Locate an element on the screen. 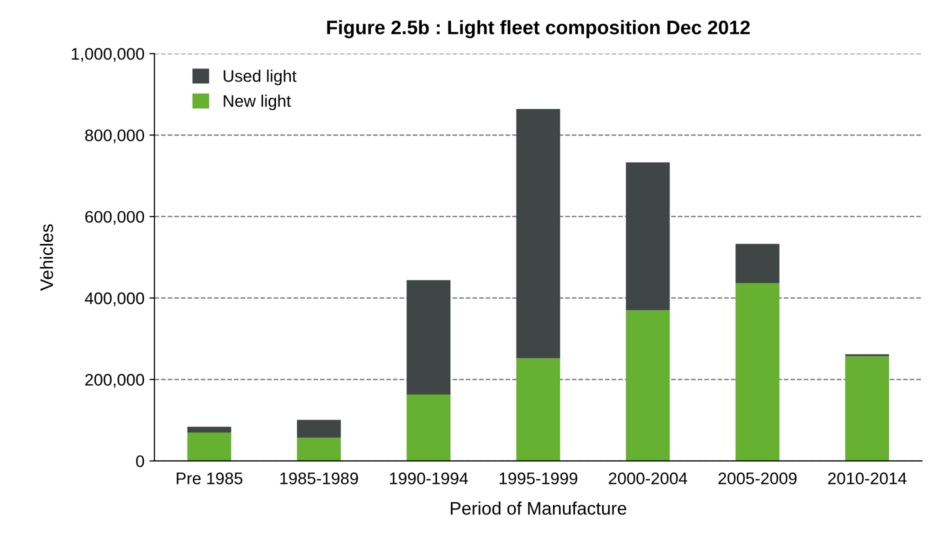  y-tick-label: 200,000 is located at coordinates (114, 381).